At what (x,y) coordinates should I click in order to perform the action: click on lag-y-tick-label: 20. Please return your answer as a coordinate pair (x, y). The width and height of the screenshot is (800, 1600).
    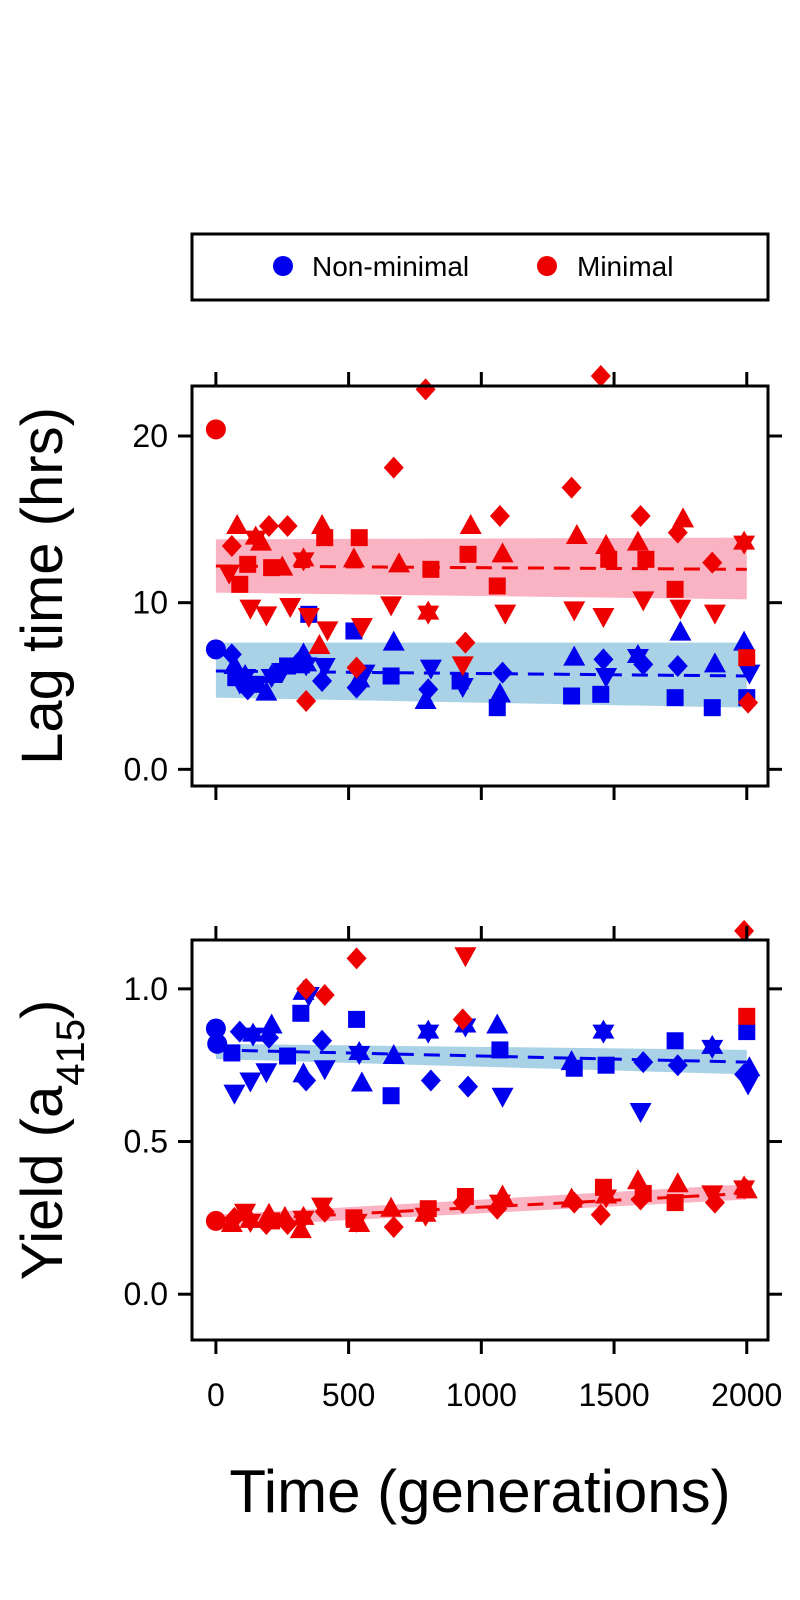
    Looking at the image, I should click on (150, 436).